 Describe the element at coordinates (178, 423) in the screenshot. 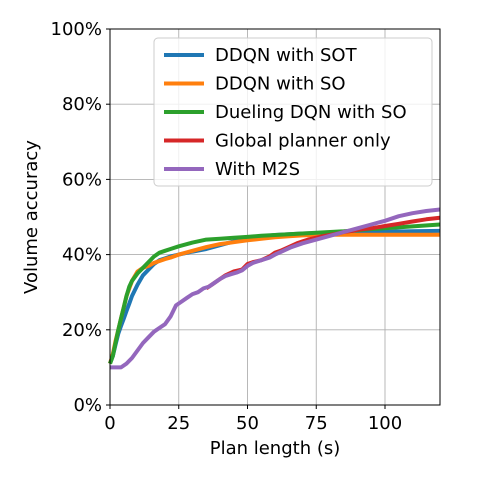

I see `x-tick-label: 25` at that location.